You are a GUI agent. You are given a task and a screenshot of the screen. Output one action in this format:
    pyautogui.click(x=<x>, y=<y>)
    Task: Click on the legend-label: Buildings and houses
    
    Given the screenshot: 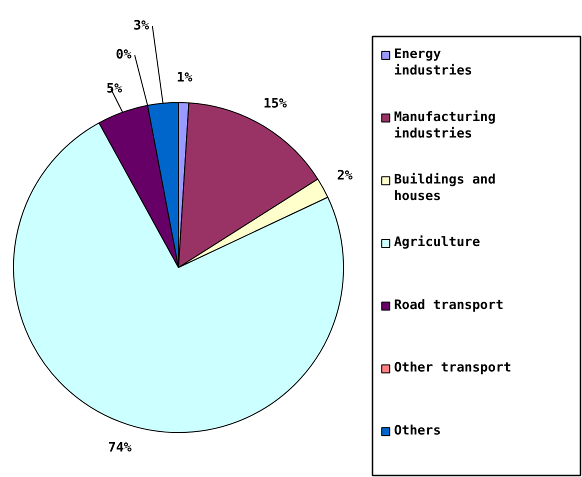 What is the action you would take?
    pyautogui.click(x=445, y=188)
    